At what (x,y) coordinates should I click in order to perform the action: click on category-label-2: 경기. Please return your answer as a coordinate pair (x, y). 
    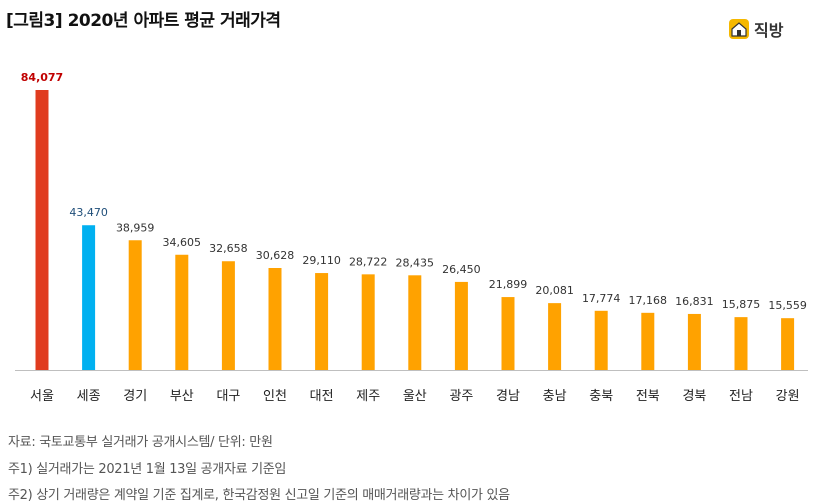
    Looking at the image, I should click on (135, 396).